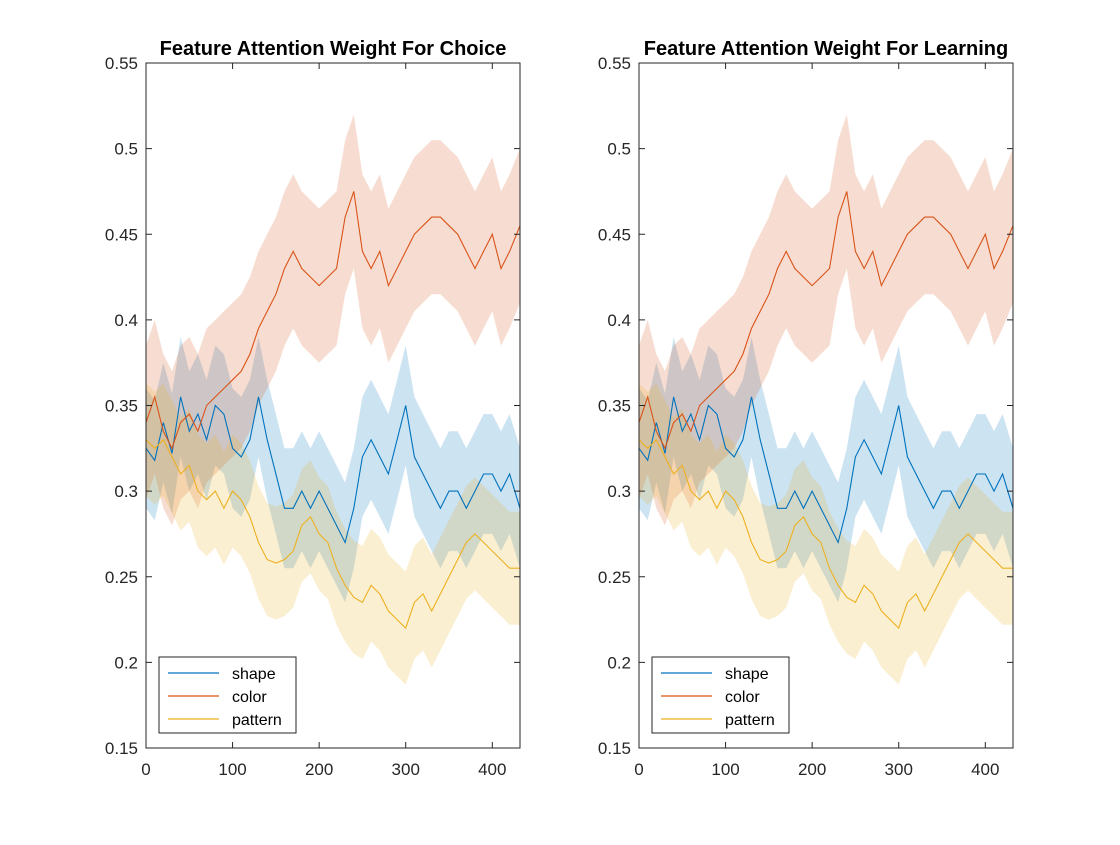 Image resolution: width=1120 pixels, height=845 pixels. Describe the element at coordinates (333, 49) in the screenshot. I see `chart-title: Feature Attention Weight For Choice` at that location.